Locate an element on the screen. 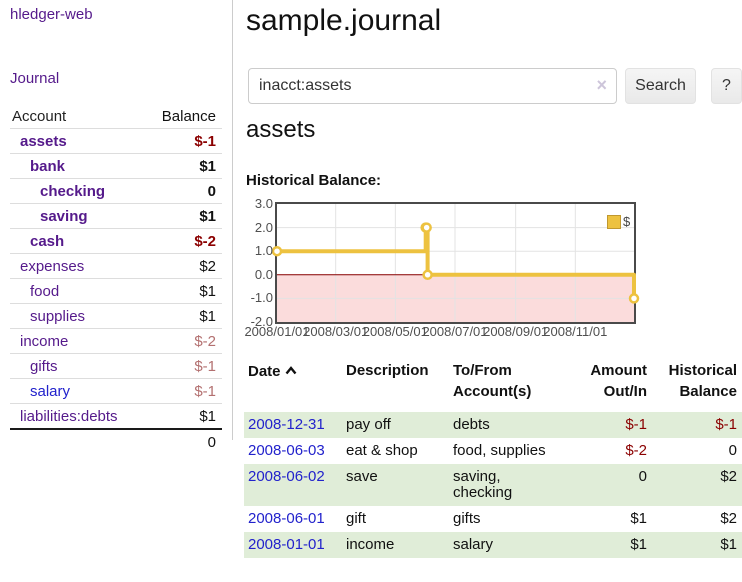 This screenshot has height=582, width=742. sort-ascending-icon is located at coordinates (291, 370).